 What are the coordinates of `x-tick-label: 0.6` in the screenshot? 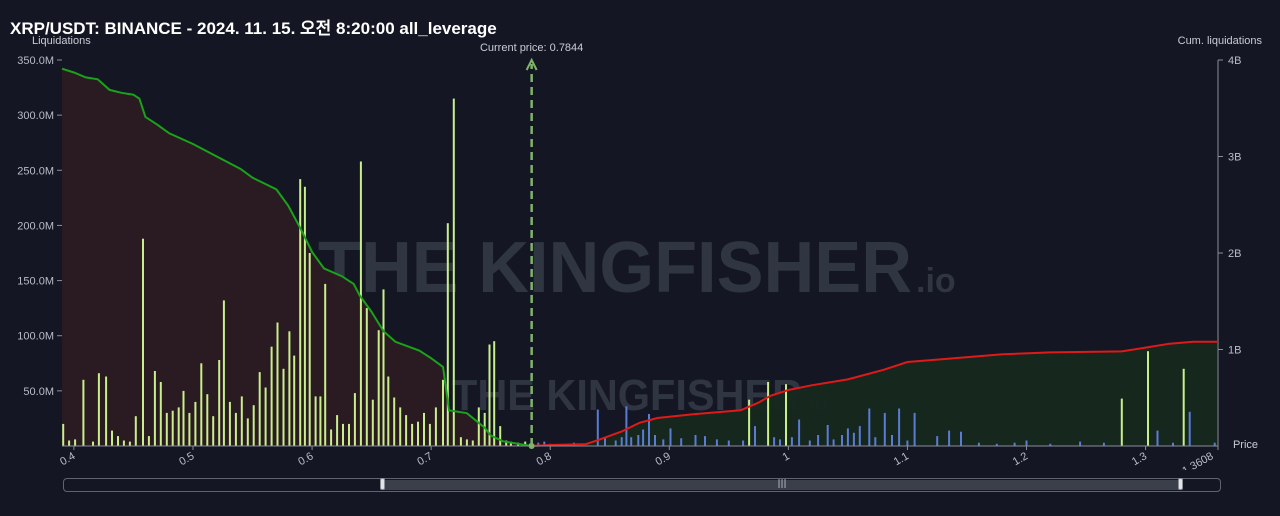 It's located at (305, 459).